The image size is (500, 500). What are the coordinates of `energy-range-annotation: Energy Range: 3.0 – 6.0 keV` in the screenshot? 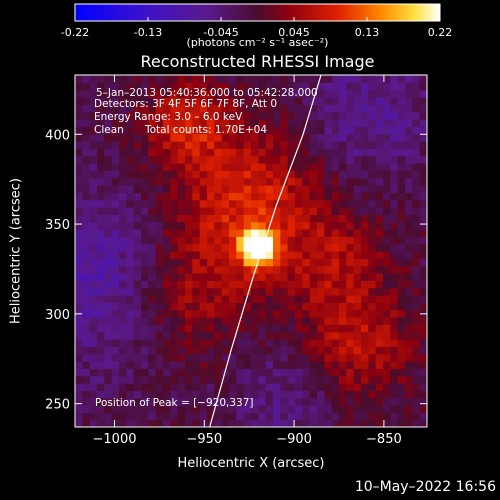 It's located at (168, 117).